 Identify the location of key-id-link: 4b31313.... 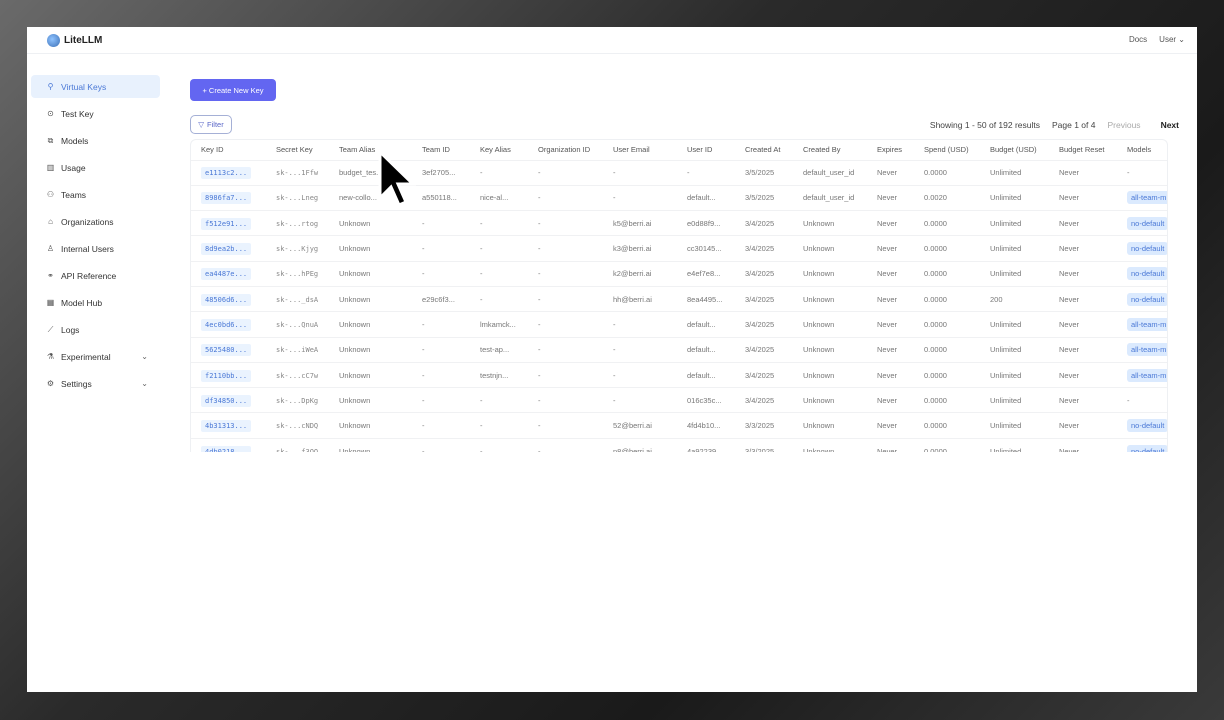
(226, 426).